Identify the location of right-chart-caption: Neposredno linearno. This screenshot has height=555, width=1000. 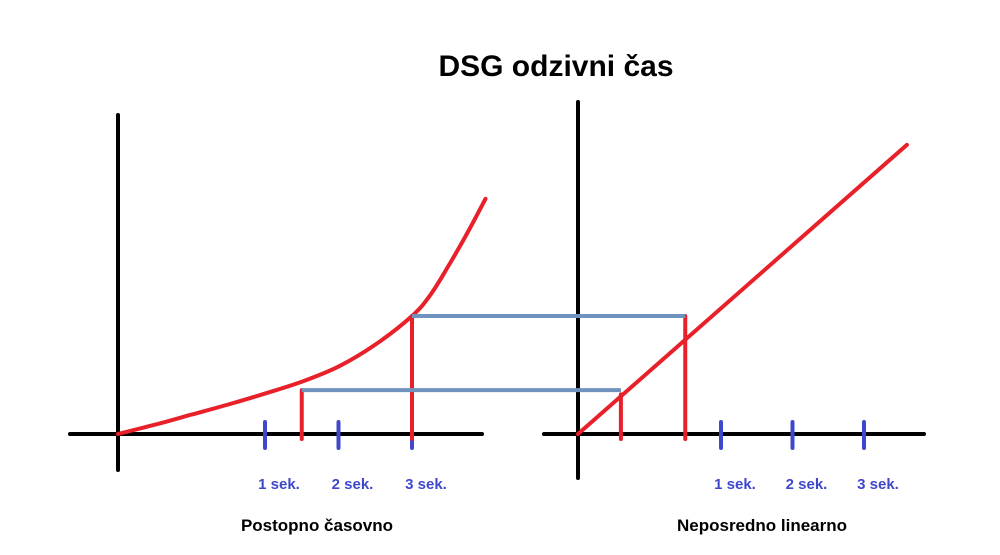
(762, 525).